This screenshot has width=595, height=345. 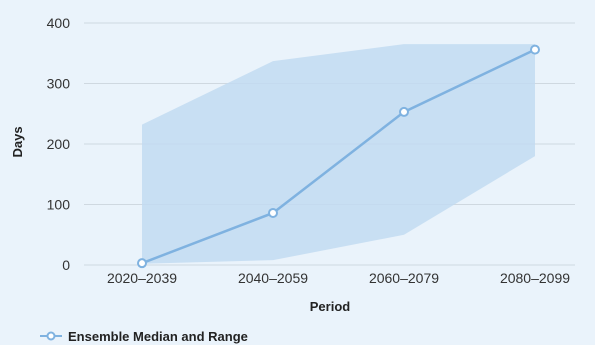 What do you see at coordinates (59, 205) in the screenshot?
I see `y-tick-label-1: 100` at bounding box center [59, 205].